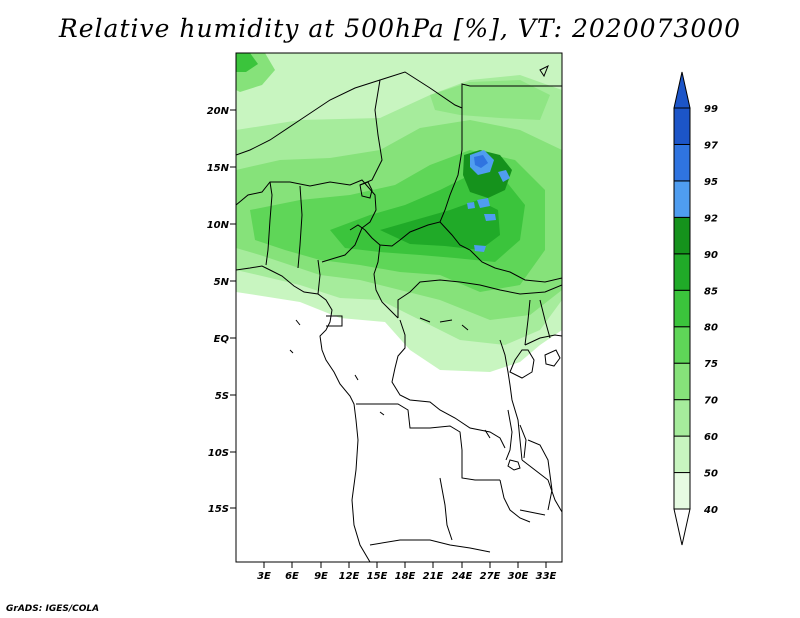  I want to click on lat-tick-label: EQ, so click(222, 339).